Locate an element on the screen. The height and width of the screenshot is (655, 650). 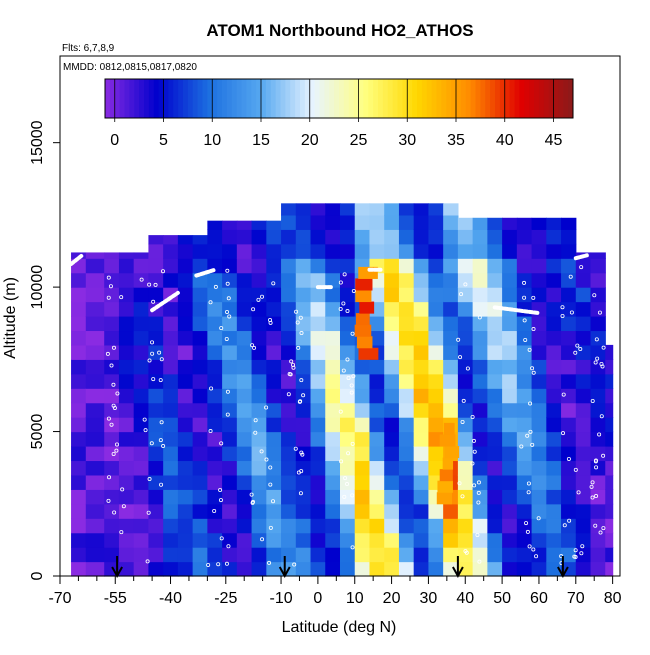
y-axis-tick-label: 5000 is located at coordinates (37, 432).